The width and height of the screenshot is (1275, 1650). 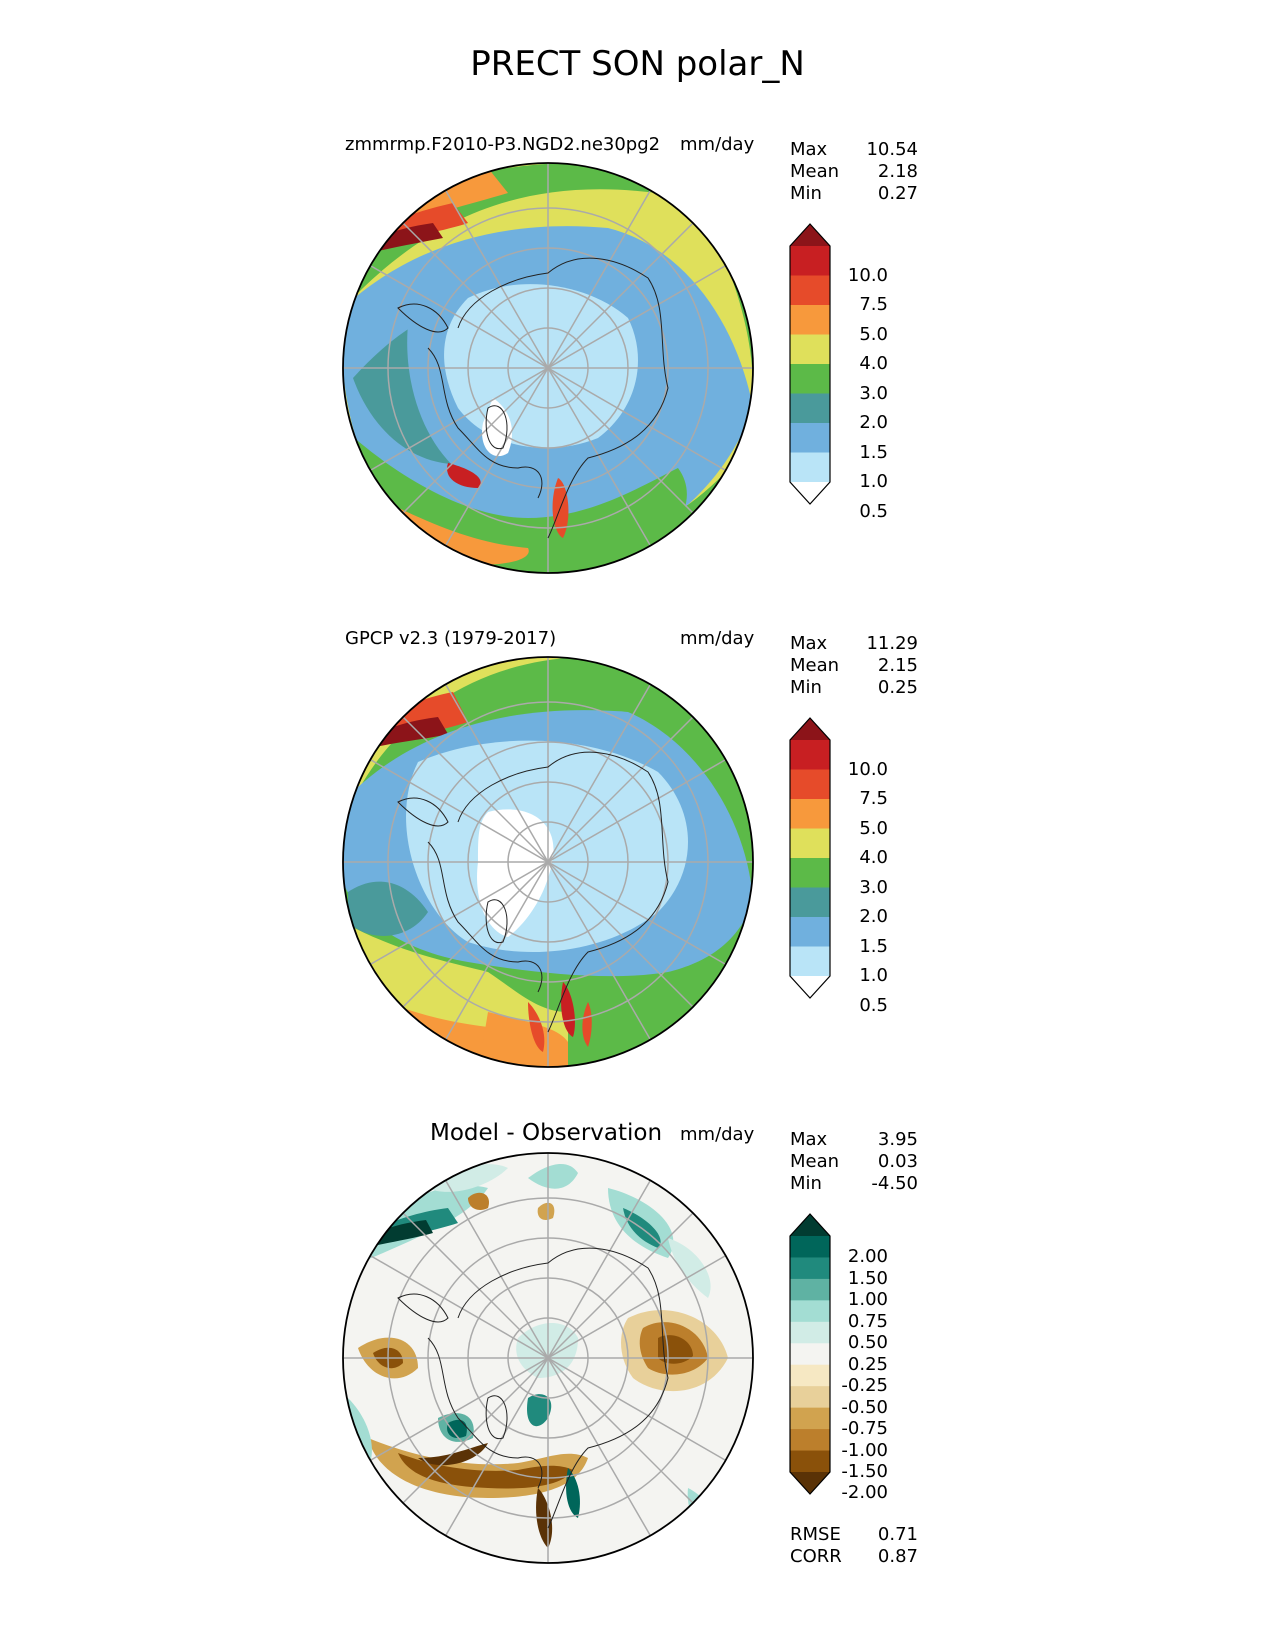 I want to click on colorbar-tick-label: -0.75, so click(x=864, y=1429).